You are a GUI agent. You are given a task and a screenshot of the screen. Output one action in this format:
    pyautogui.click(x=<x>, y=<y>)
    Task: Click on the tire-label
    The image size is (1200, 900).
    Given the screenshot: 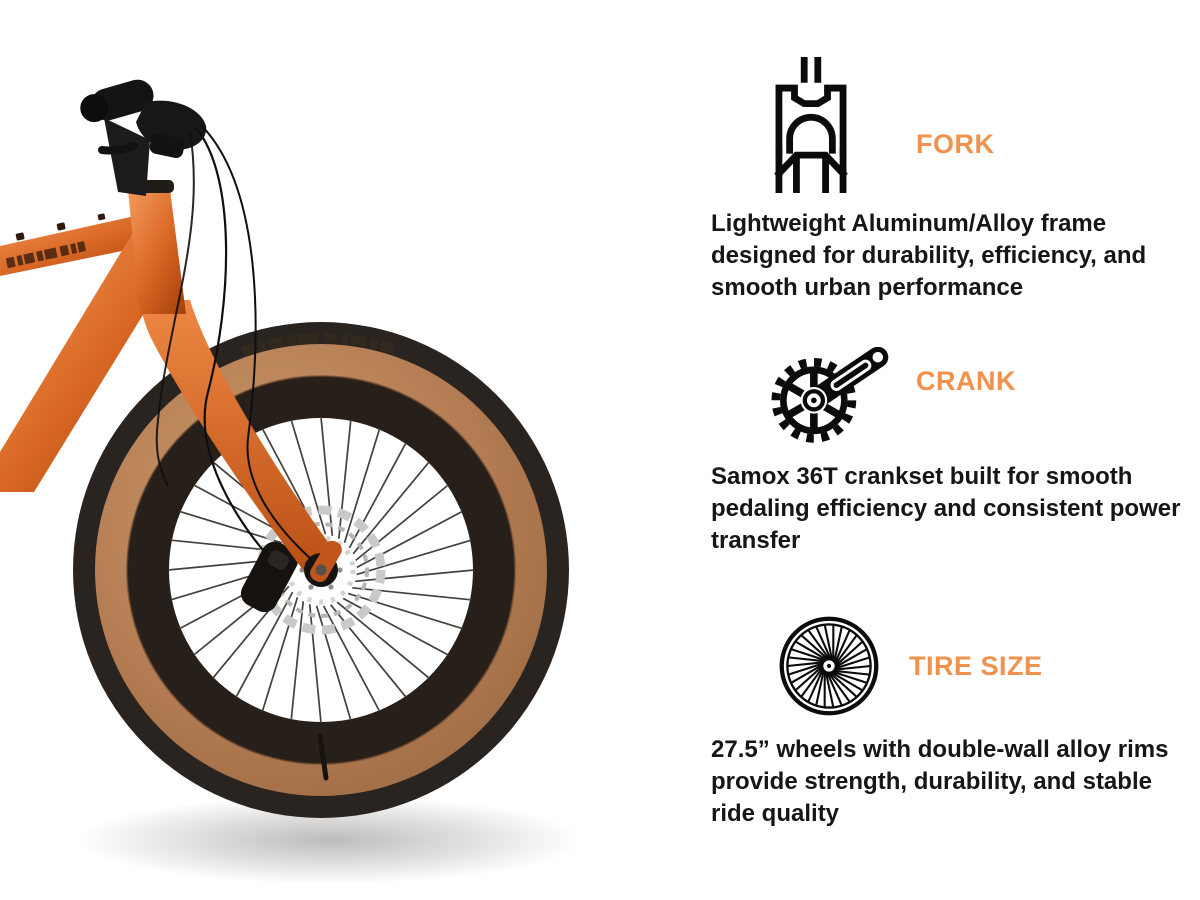 What is the action you would take?
    pyautogui.click(x=318, y=344)
    